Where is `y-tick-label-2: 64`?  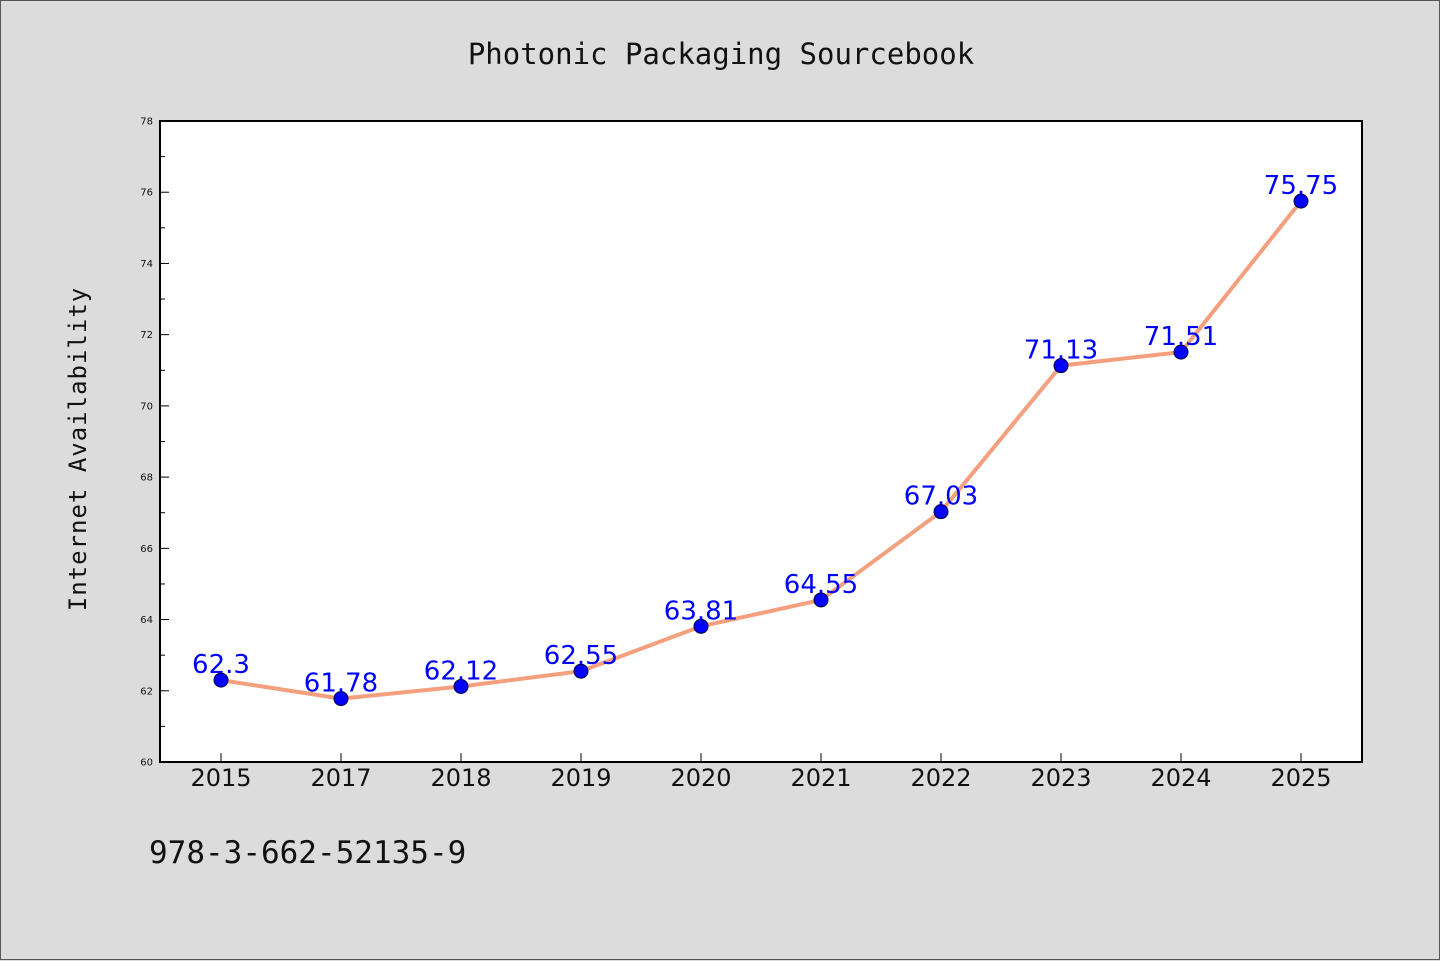
y-tick-label-2: 64 is located at coordinates (146, 620).